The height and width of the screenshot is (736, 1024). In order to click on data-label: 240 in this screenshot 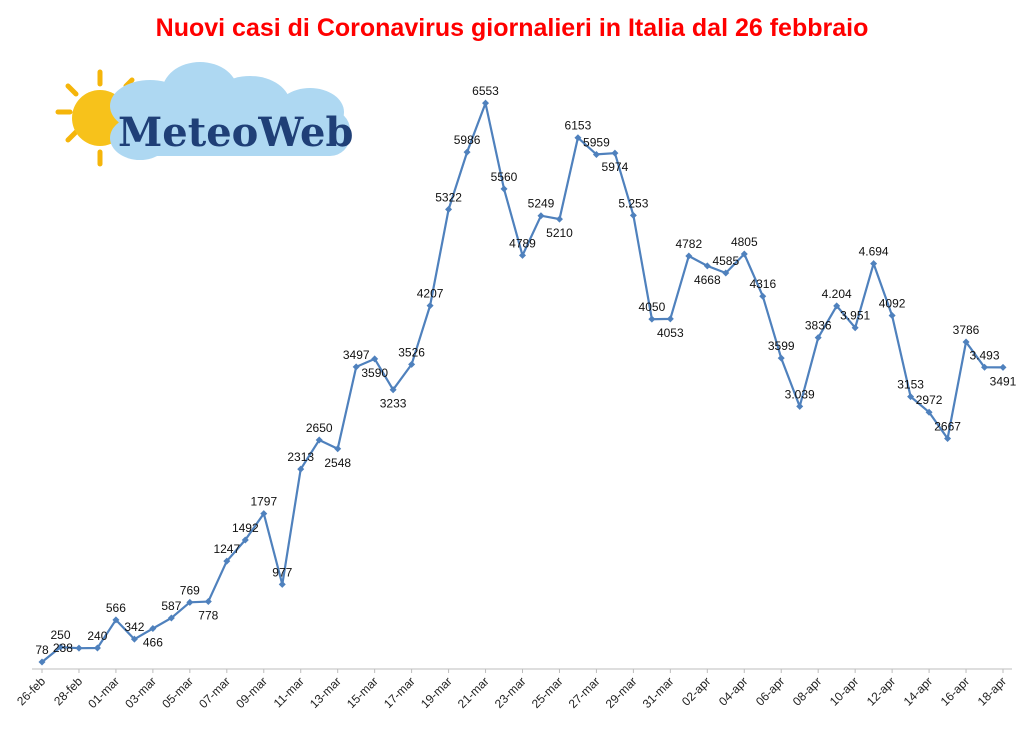, I will do `click(97, 636)`.